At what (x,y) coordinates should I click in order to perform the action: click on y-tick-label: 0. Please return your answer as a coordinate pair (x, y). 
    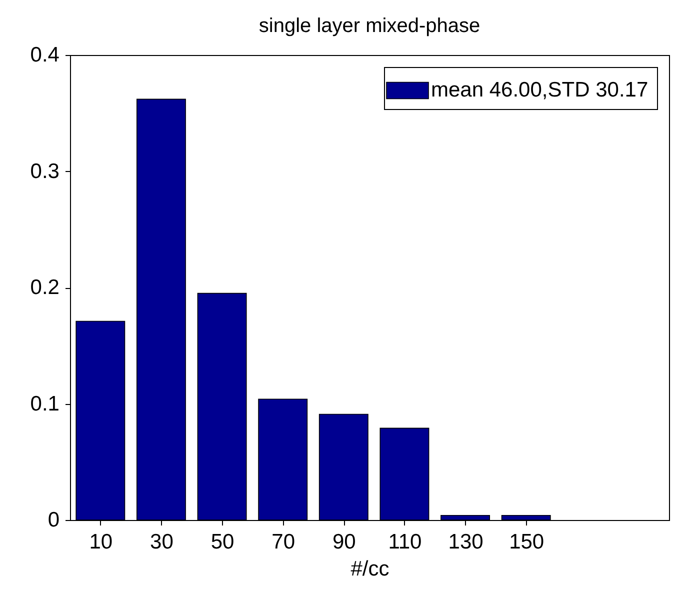
    Looking at the image, I should click on (54, 520).